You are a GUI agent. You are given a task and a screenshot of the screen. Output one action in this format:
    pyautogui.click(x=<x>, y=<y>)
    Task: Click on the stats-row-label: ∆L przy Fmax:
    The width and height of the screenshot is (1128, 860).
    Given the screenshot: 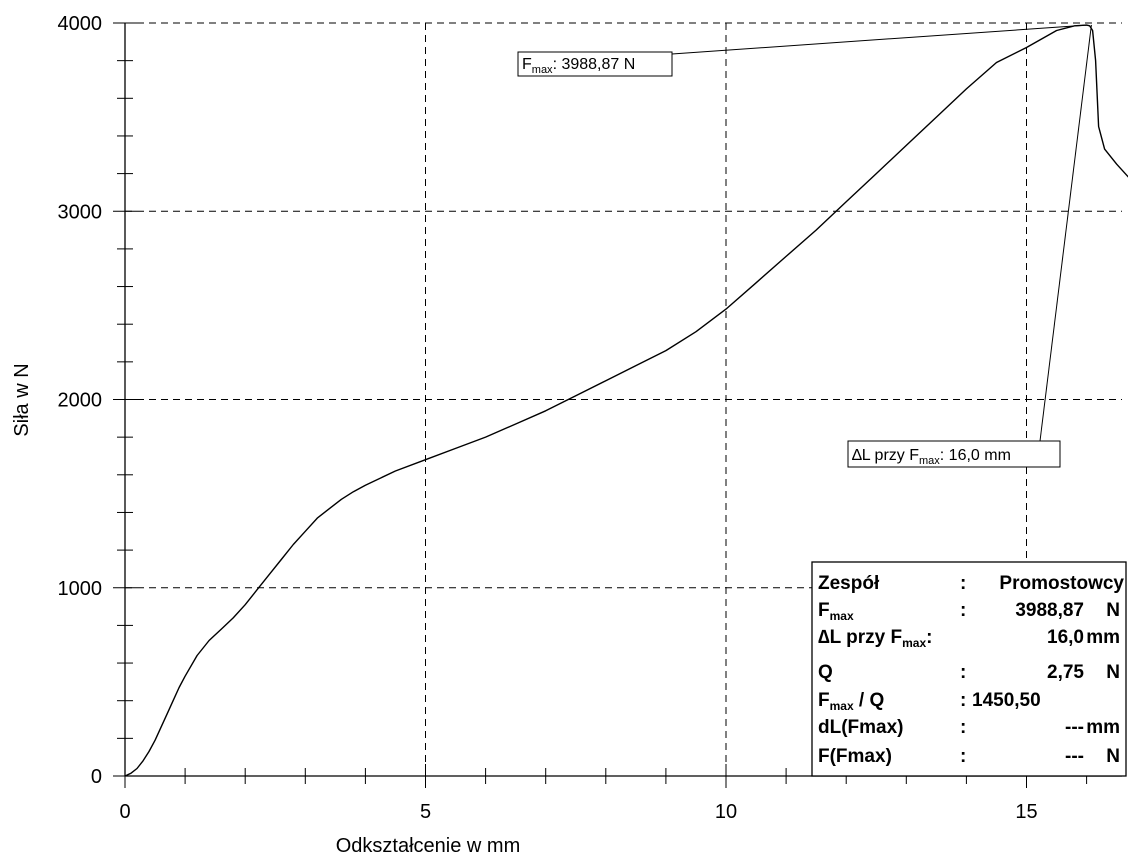 What is the action you would take?
    pyautogui.click(x=875, y=638)
    